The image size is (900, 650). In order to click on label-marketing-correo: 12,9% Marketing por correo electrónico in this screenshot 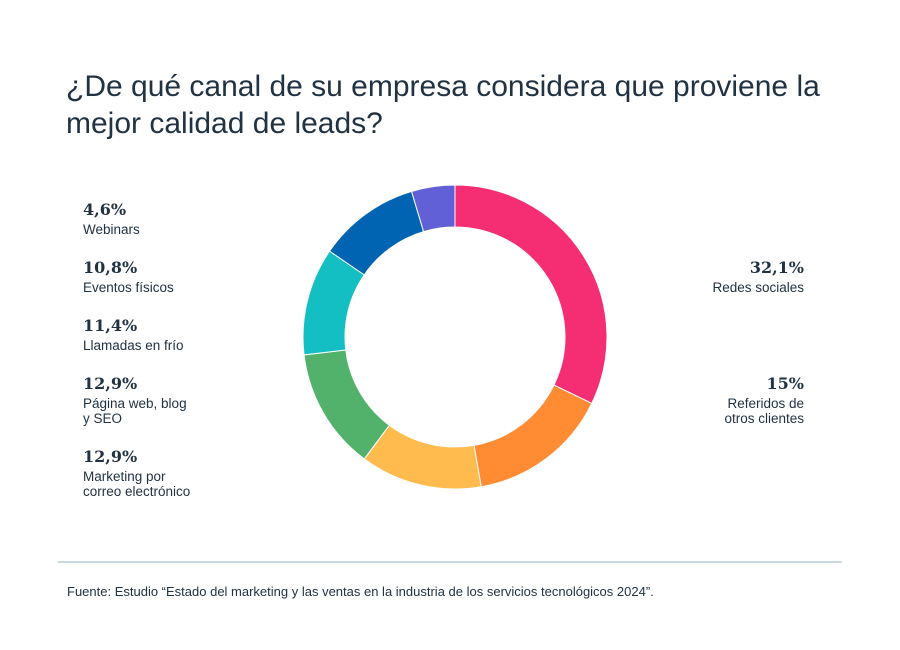, I will do `click(163, 473)`.